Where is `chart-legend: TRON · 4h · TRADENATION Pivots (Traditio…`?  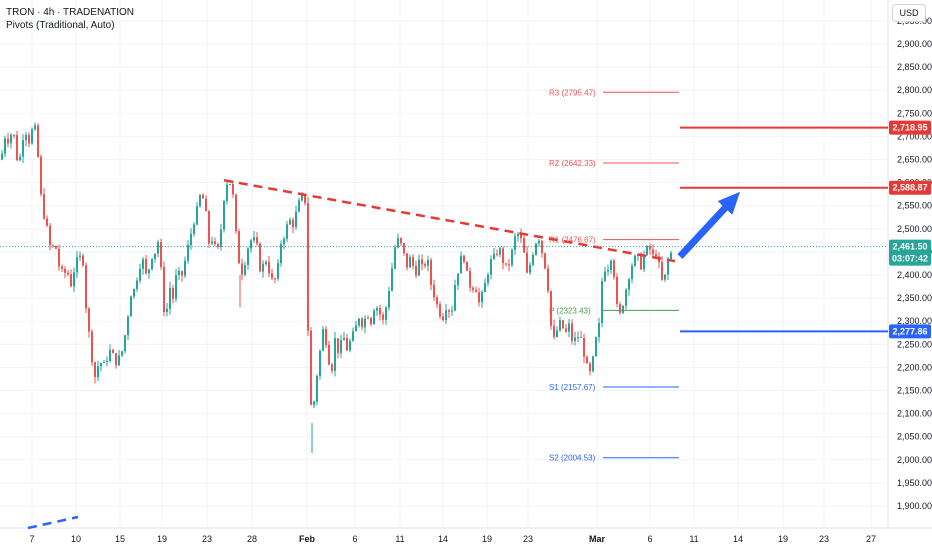 chart-legend: TRON · 4h · TRADENATION Pivots (Traditio… is located at coordinates (70, 19).